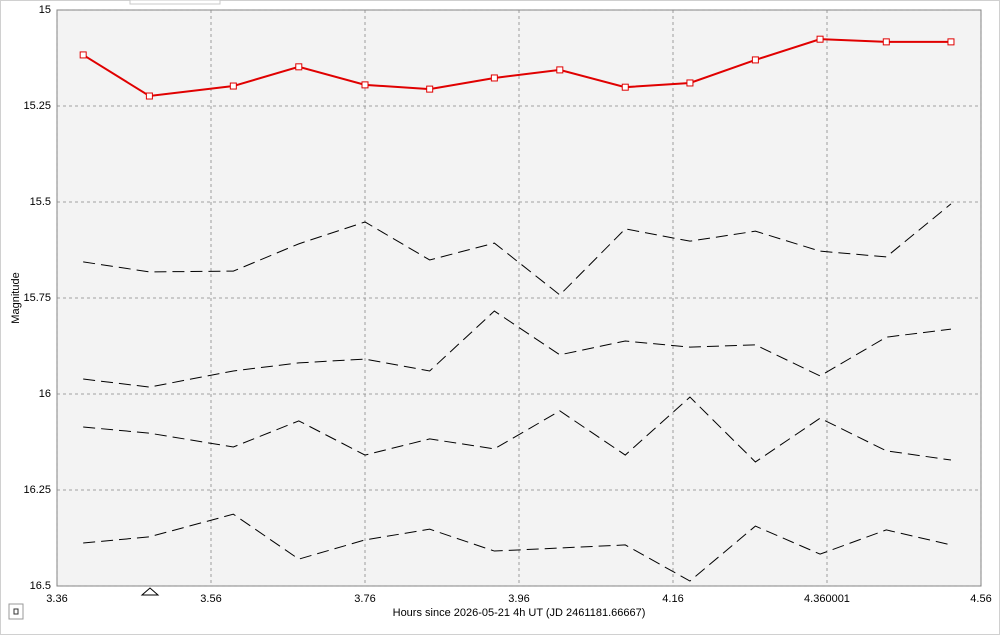 The image size is (1001, 636). Describe the element at coordinates (37, 490) in the screenshot. I see `y-tick-label: 16.25` at that location.